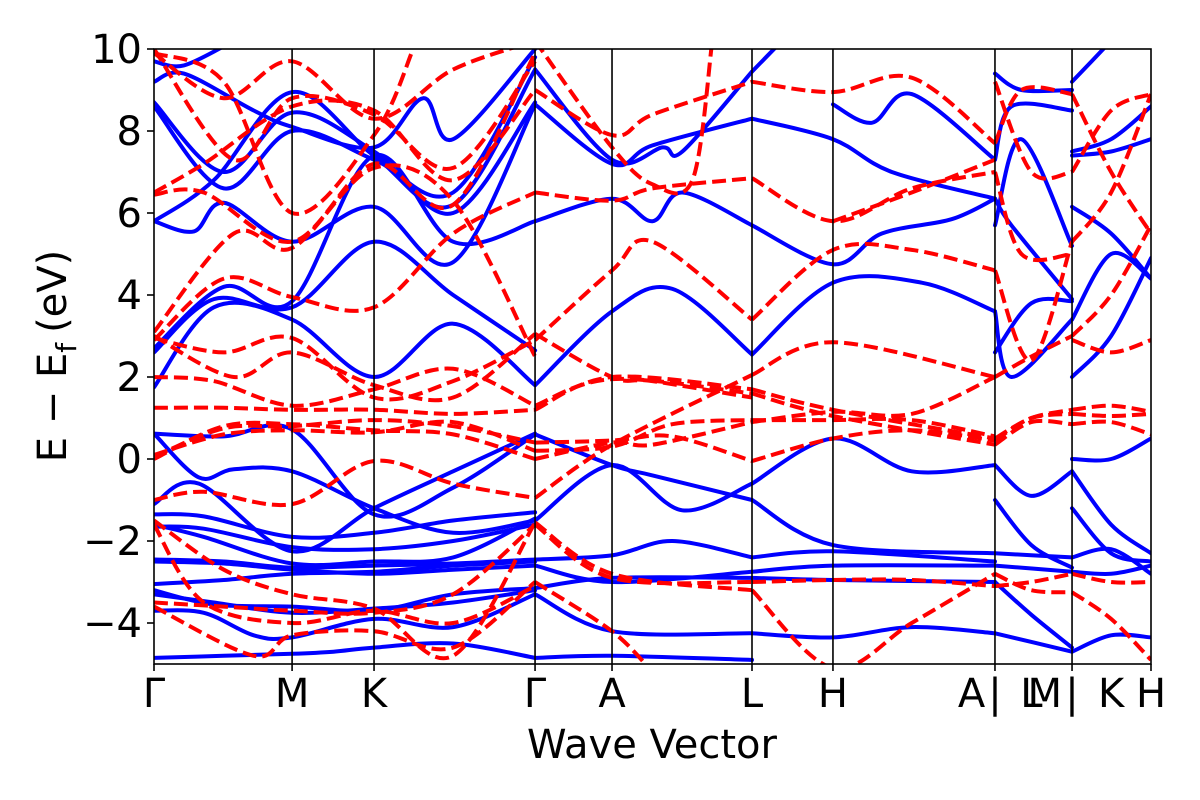 This screenshot has width=1200, height=800. I want to click on y-axis-title-subscript: f, so click(66, 347).